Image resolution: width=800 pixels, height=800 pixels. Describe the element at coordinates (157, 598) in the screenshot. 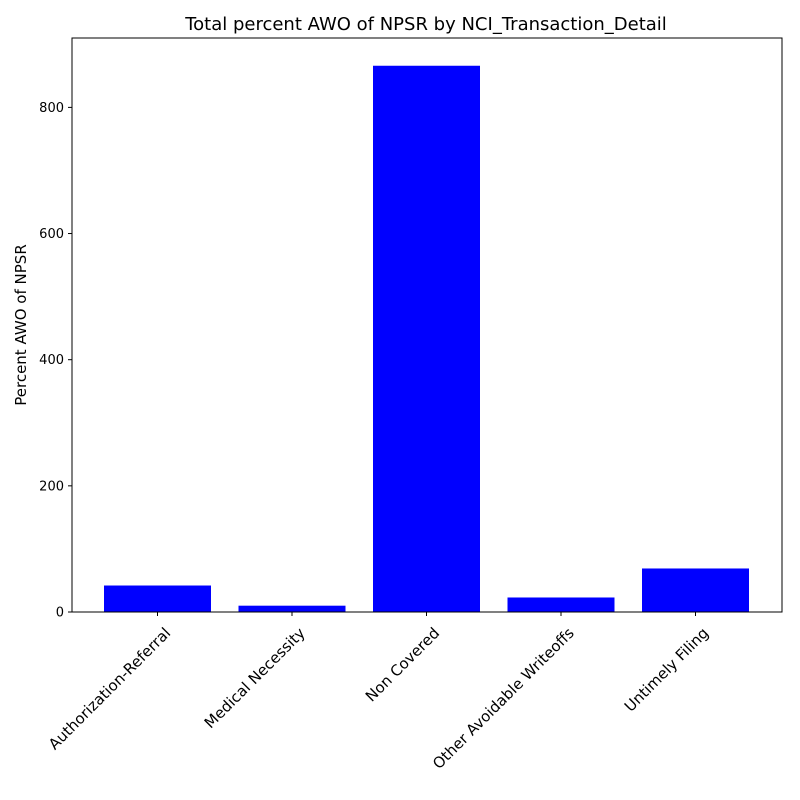

I see `bar-authorization-referral` at that location.